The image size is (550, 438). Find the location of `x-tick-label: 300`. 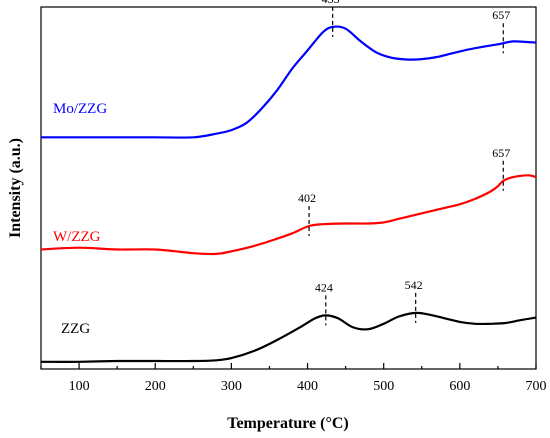

x-tick-label: 300 is located at coordinates (231, 386).